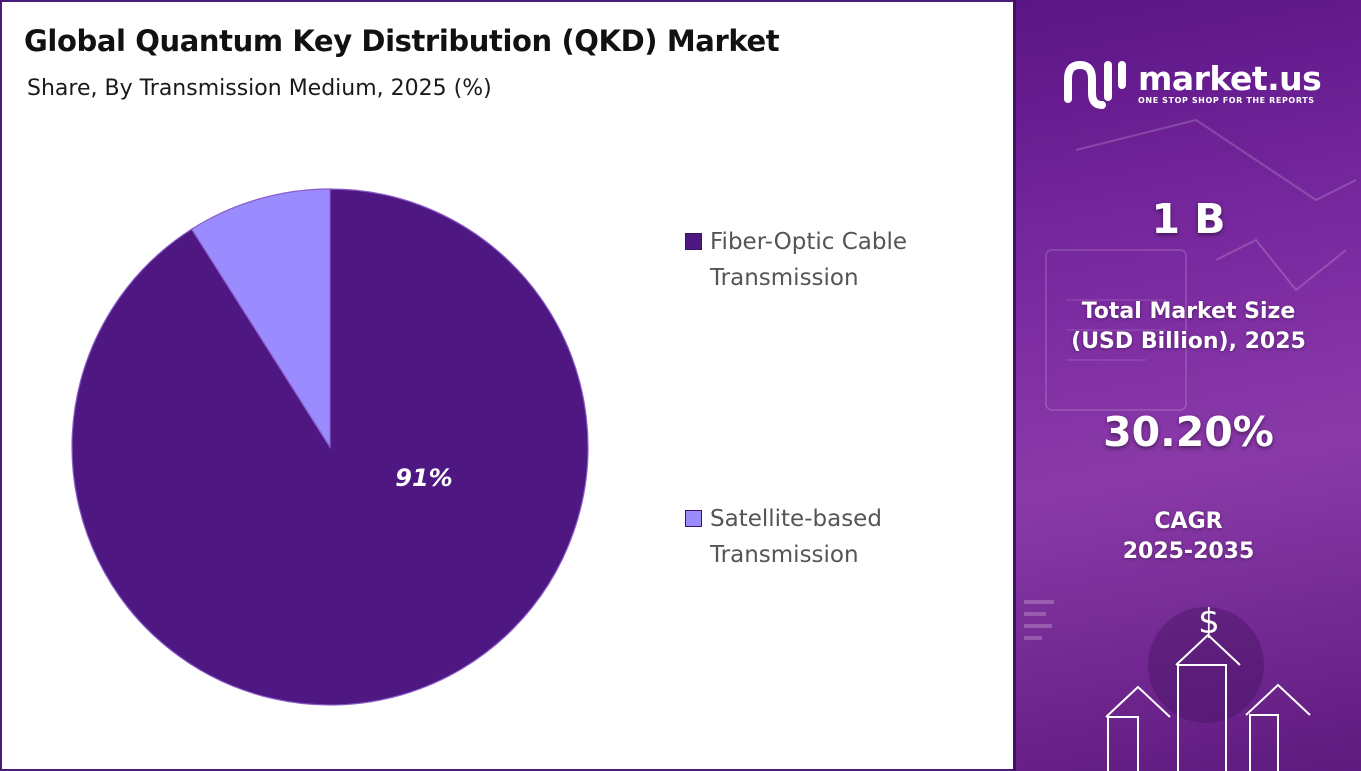  I want to click on legend-label-satellite: Satellite-based Transmission, so click(840, 537).